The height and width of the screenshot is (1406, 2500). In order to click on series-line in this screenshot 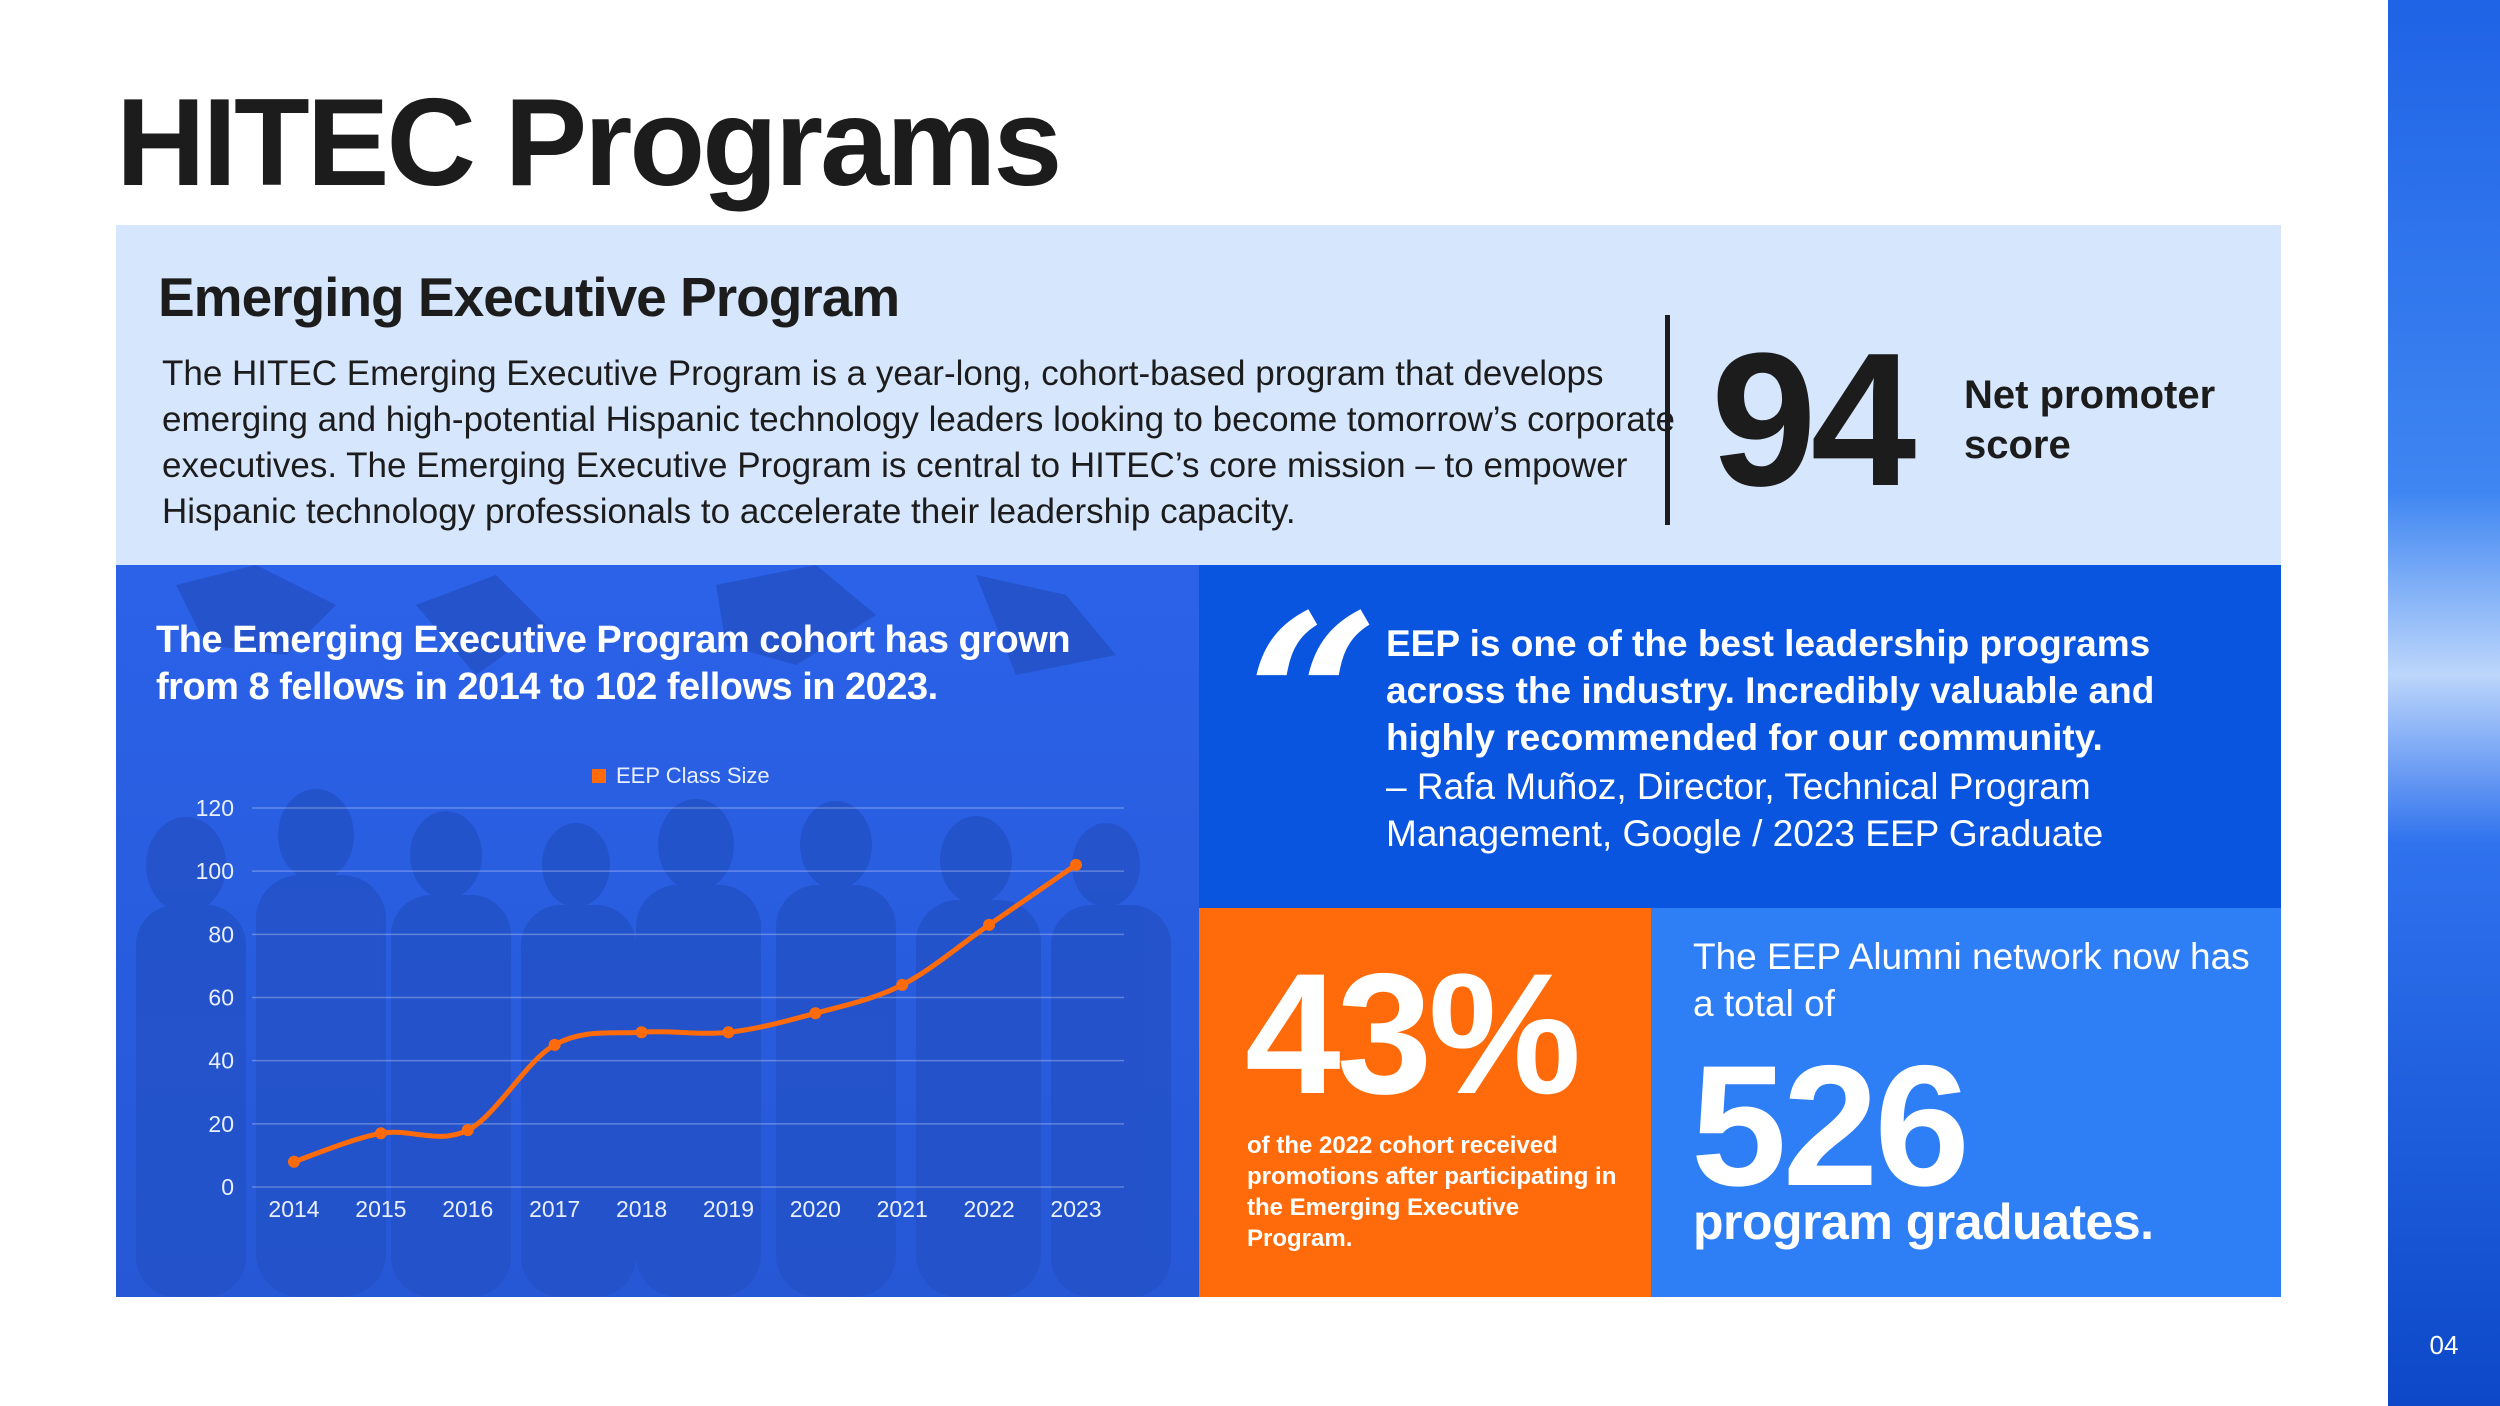, I will do `click(685, 1013)`.